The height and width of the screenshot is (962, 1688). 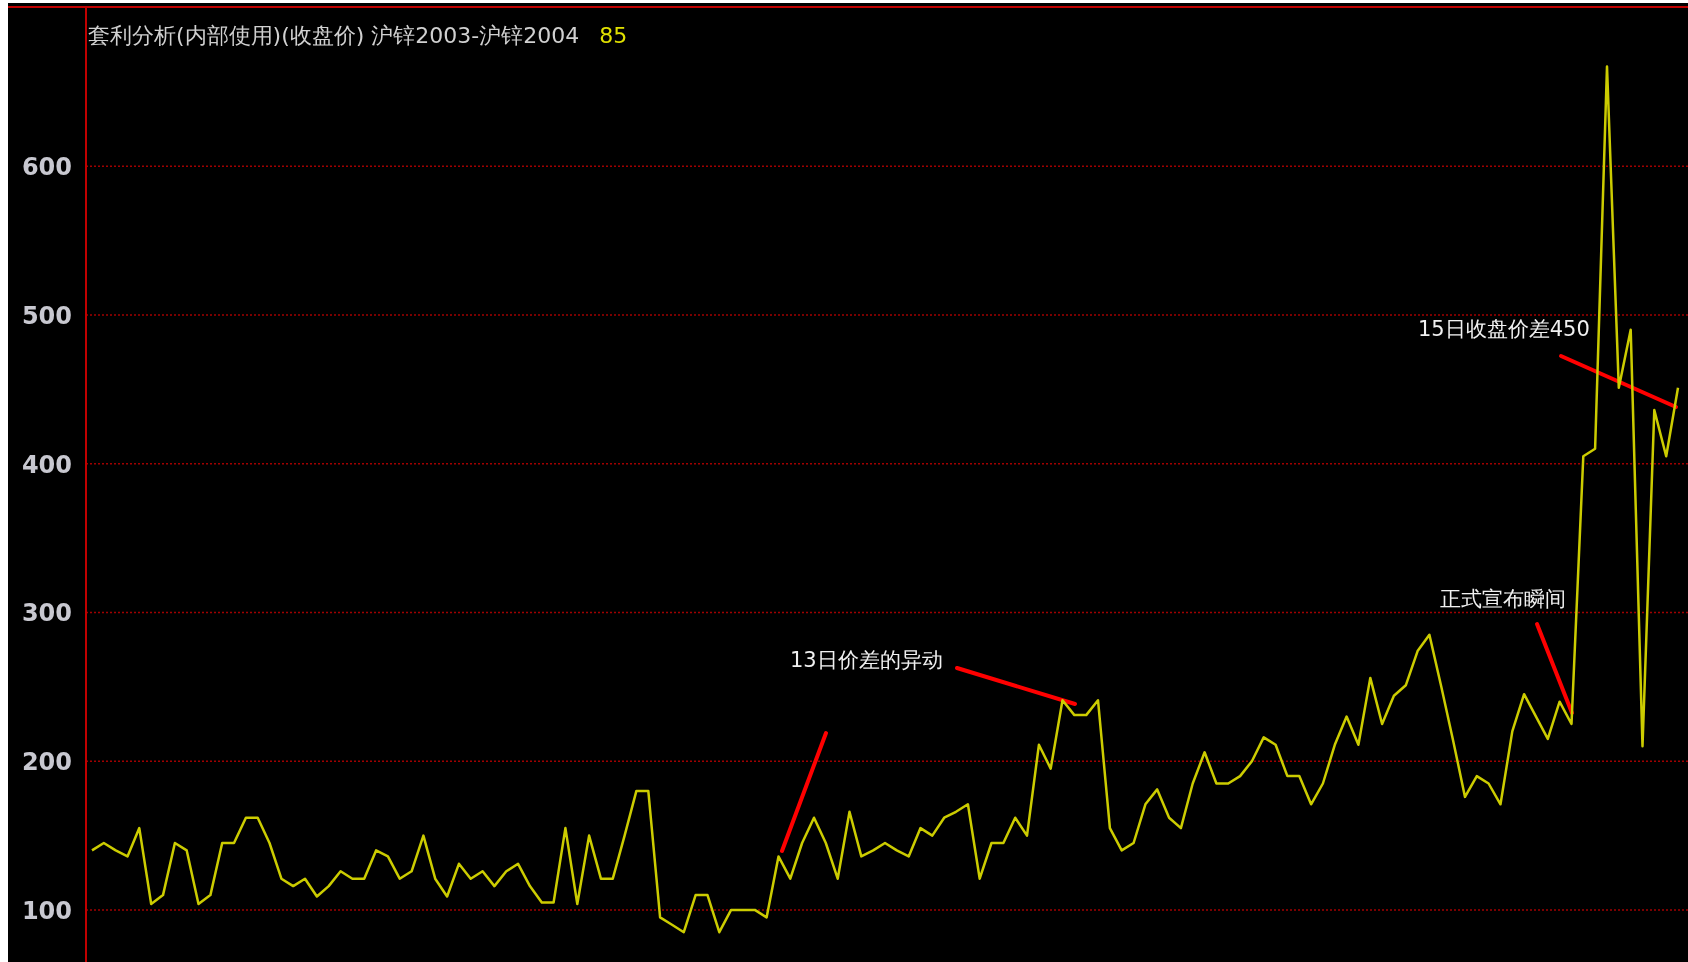 What do you see at coordinates (46, 315) in the screenshot?
I see `y-tick-label: 500` at bounding box center [46, 315].